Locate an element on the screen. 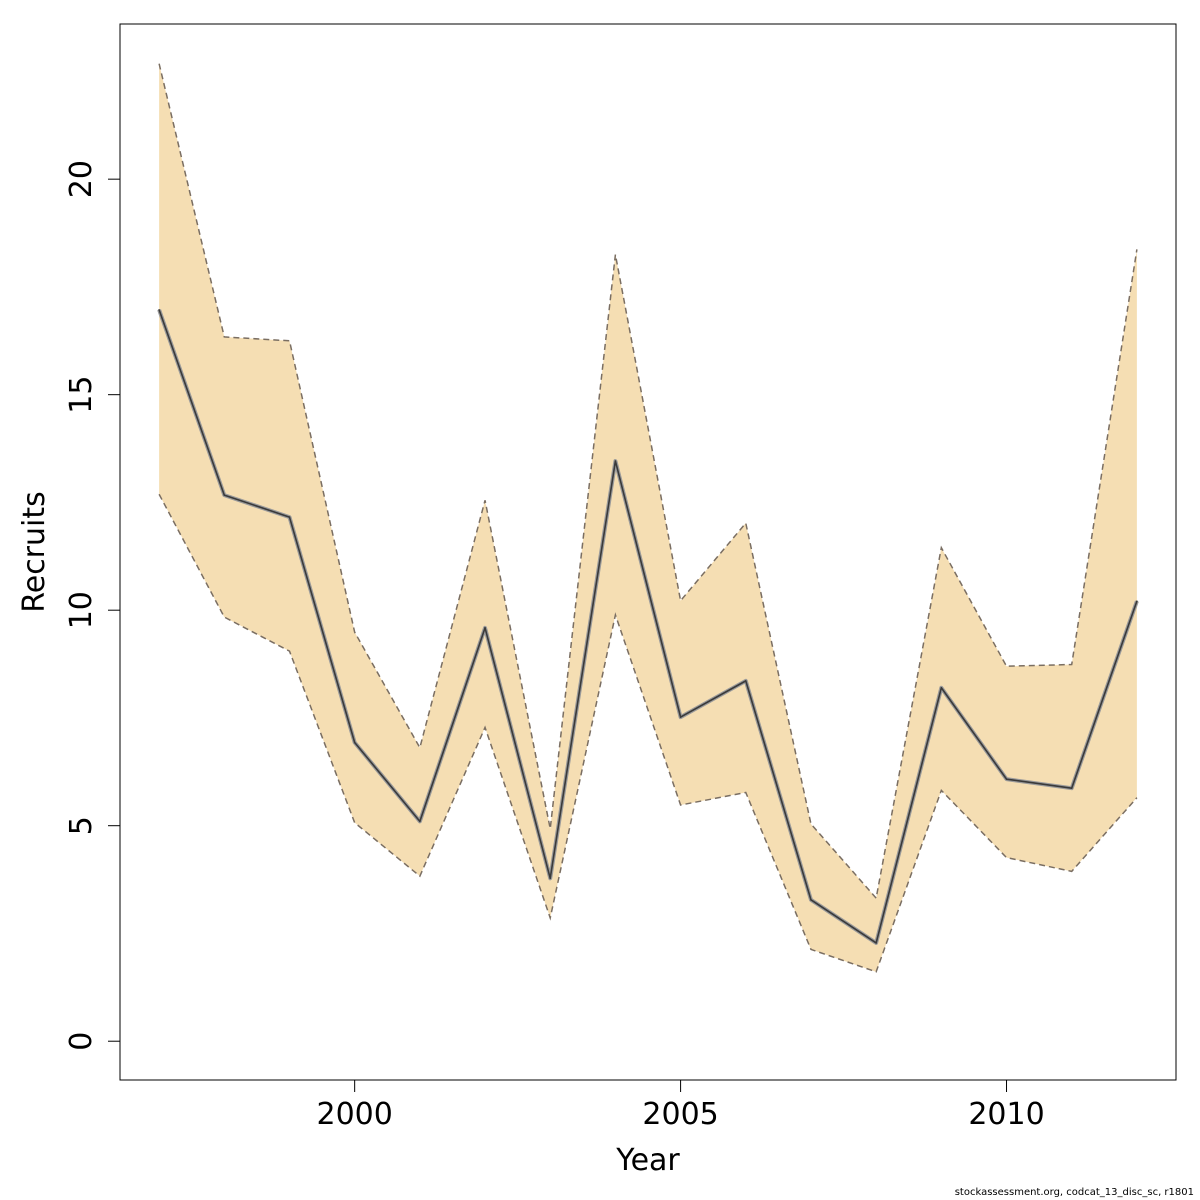  y-tick-label: 0 is located at coordinates (81, 1041).